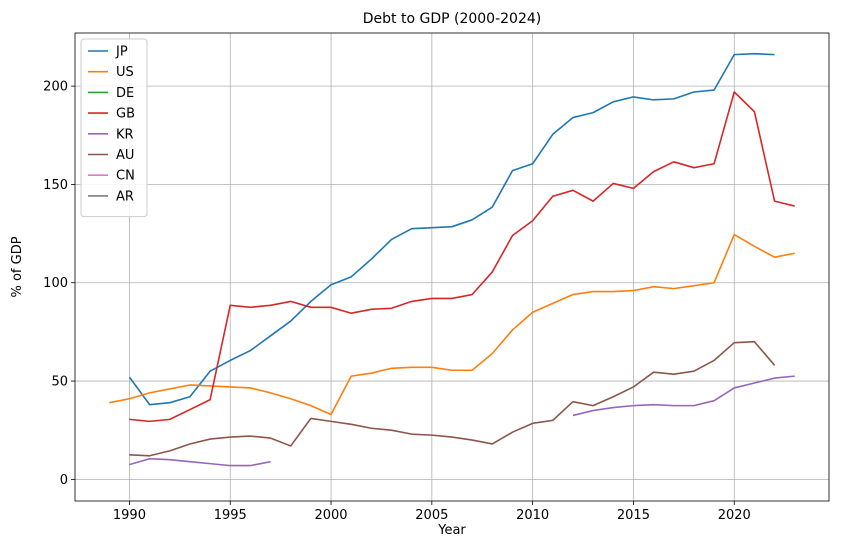 This screenshot has height=551, width=850. Describe the element at coordinates (330, 515) in the screenshot. I see `x-tick-label: 2000` at that location.